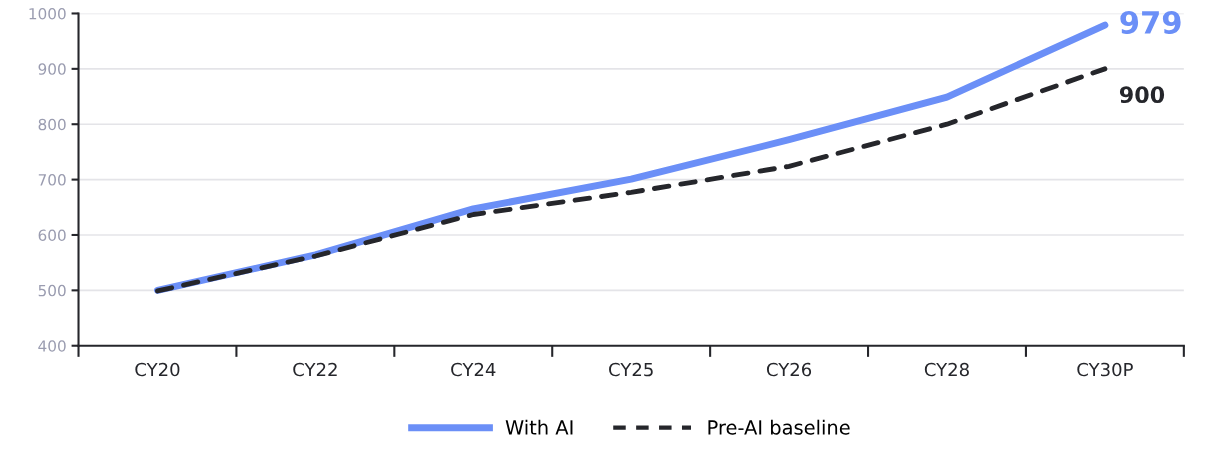  I want to click on data-label: 979, so click(1150, 22).